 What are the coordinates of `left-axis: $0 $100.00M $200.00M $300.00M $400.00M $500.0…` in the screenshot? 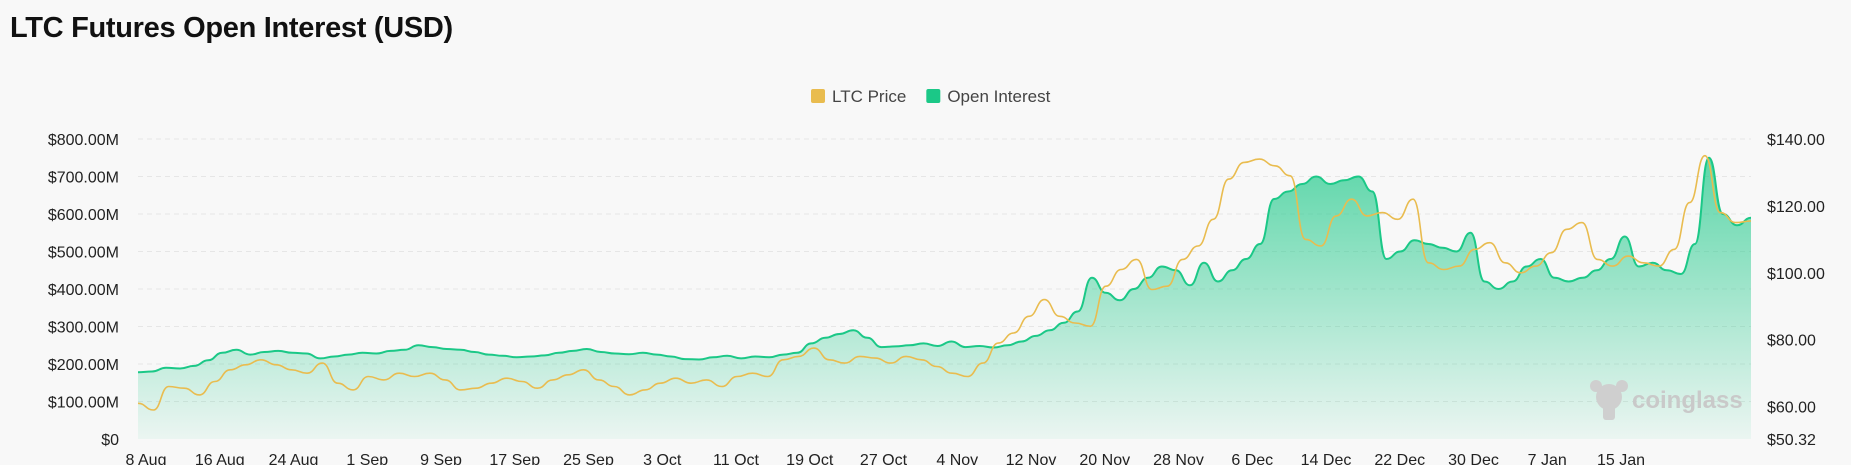 It's located at (83, 290).